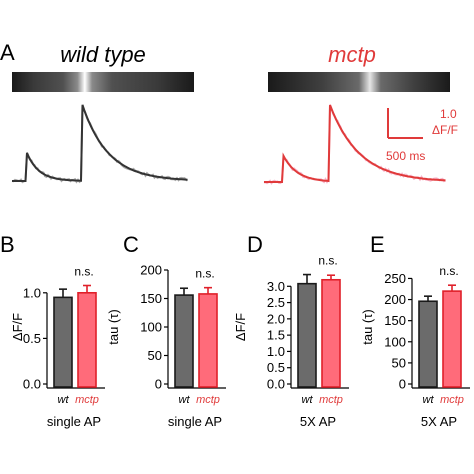 The width and height of the screenshot is (474, 474). Describe the element at coordinates (415, 330) in the screenshot. I see `chart-panel-e: E 0 50 100 150 200 250 tau (τ) wt mctp n.s. 5X AP` at that location.